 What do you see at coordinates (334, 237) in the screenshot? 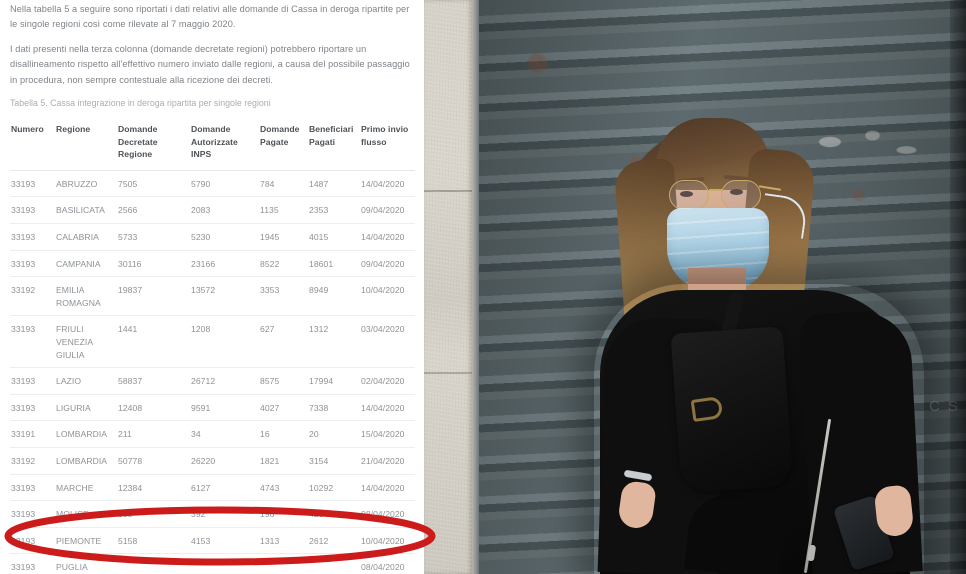
I see `cell-beneficiari: 4015` at bounding box center [334, 237].